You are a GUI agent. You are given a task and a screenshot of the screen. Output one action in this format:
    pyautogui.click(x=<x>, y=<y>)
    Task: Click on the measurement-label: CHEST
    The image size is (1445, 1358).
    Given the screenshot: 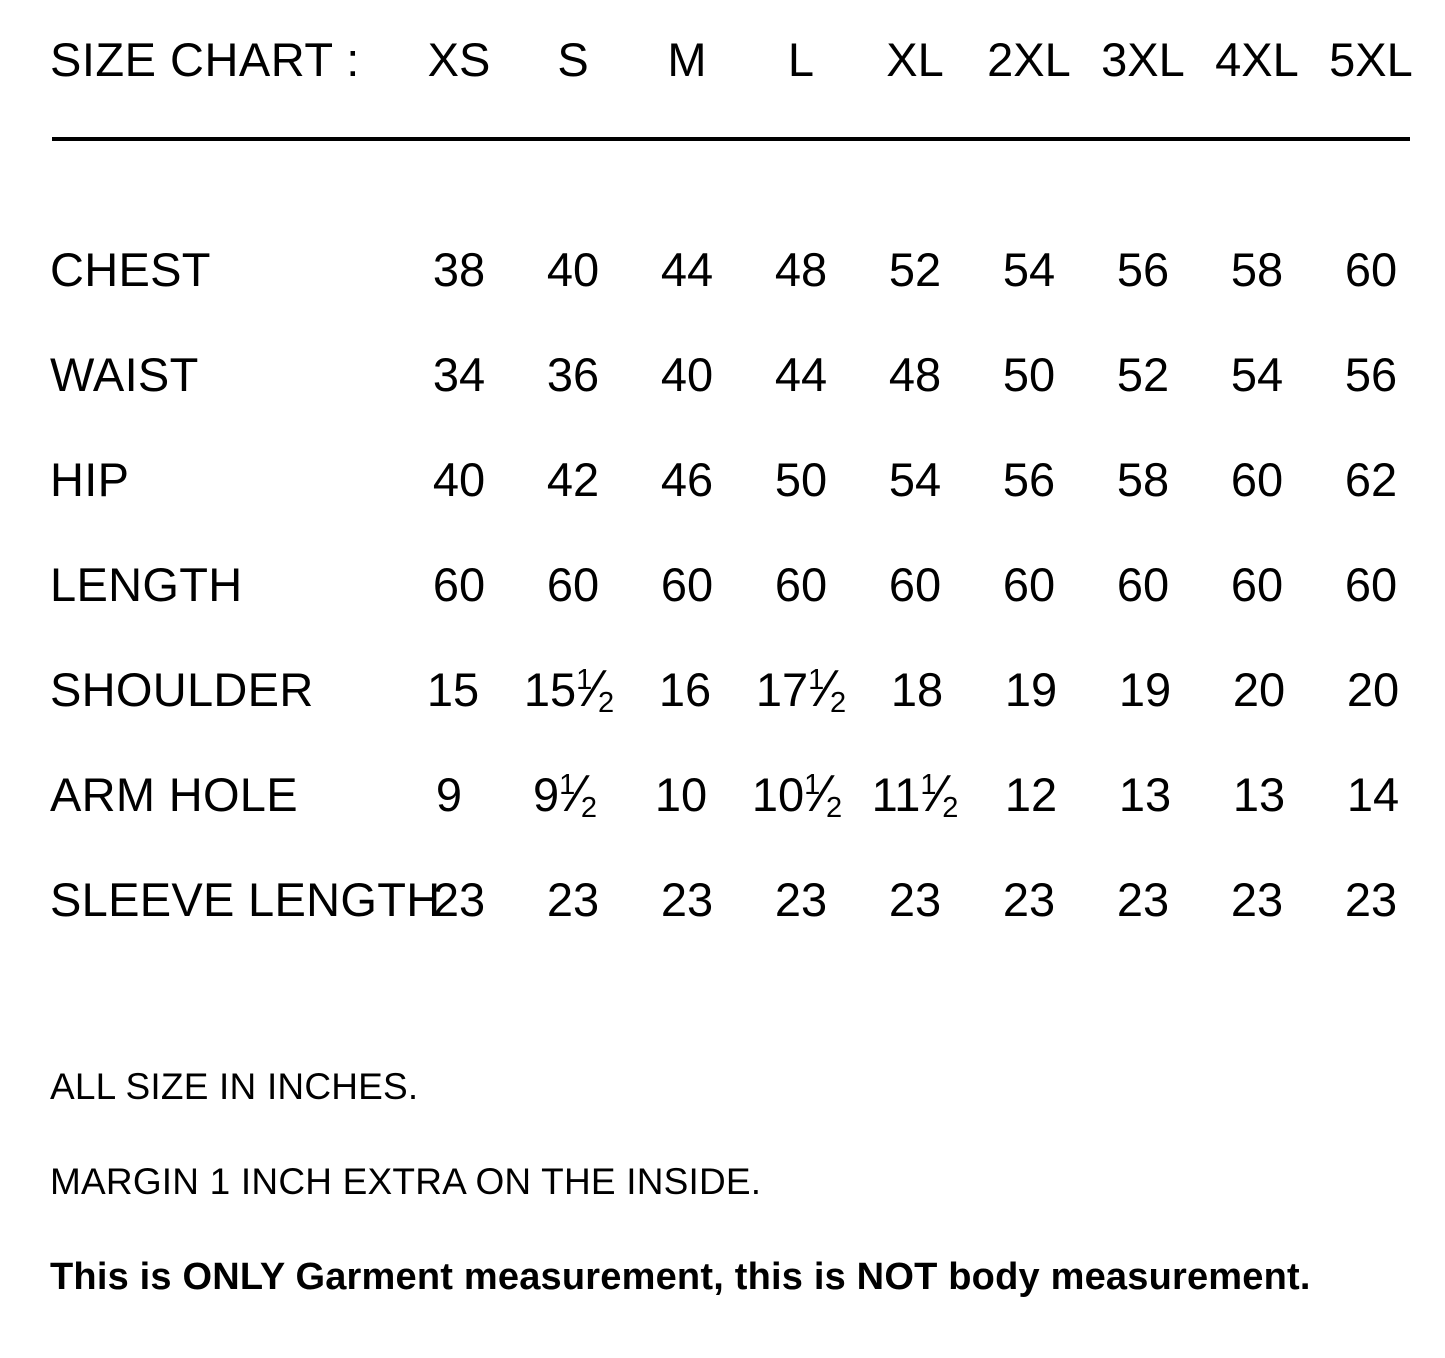 What is the action you would take?
    pyautogui.click(x=130, y=269)
    